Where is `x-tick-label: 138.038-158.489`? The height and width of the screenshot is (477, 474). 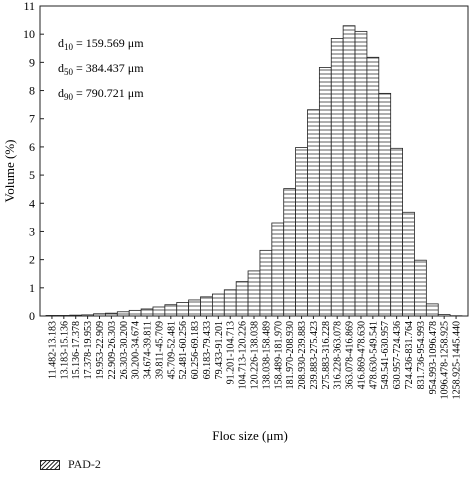 x-tick-label: 138.038-158.489 is located at coordinates (266, 355).